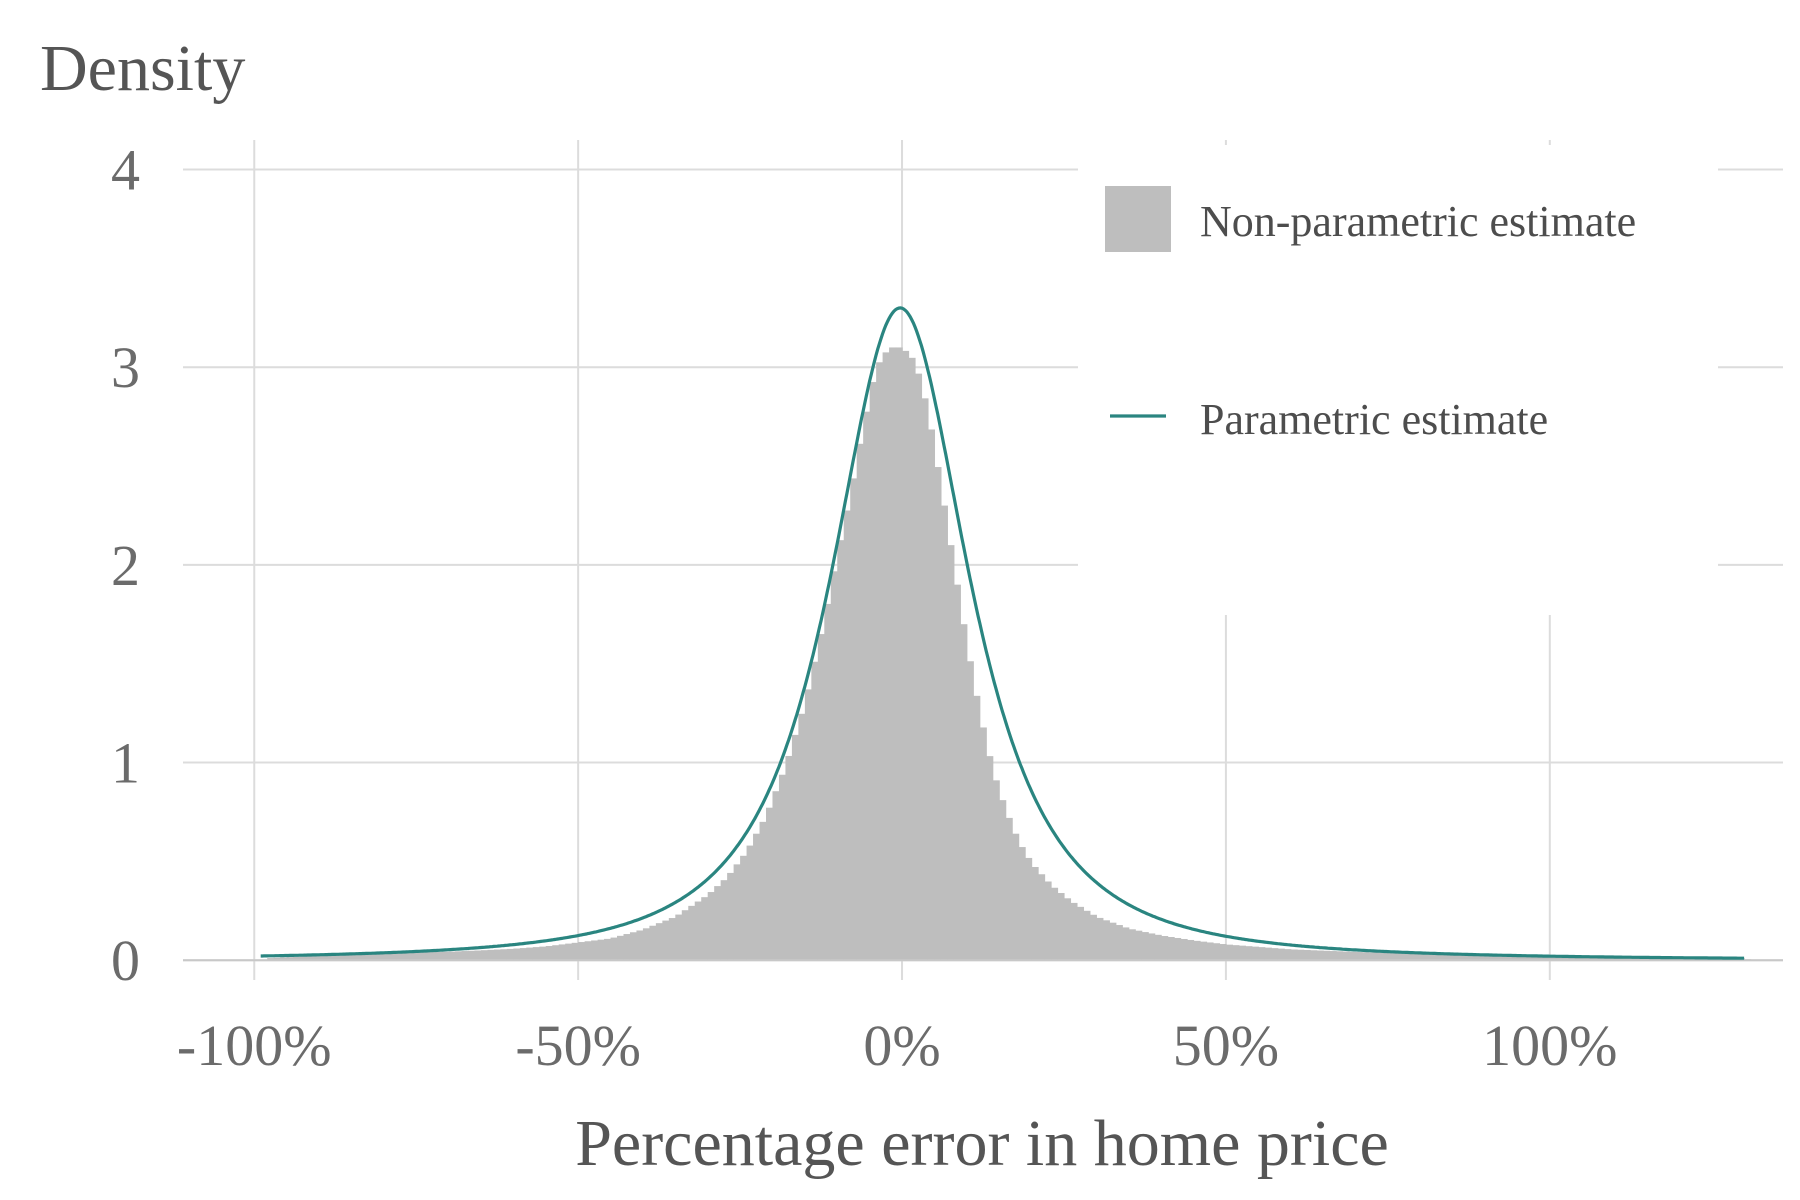 The height and width of the screenshot is (1200, 1800). I want to click on y-tick-label: 0, so click(125, 960).